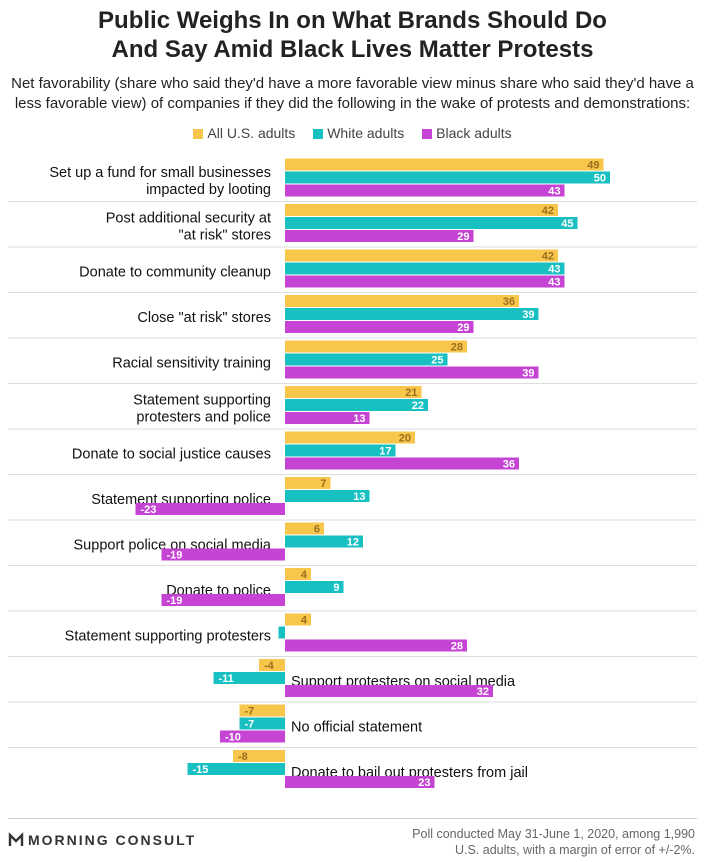 The height and width of the screenshot is (862, 705). What do you see at coordinates (226, 679) in the screenshot?
I see `data-label: -11` at bounding box center [226, 679].